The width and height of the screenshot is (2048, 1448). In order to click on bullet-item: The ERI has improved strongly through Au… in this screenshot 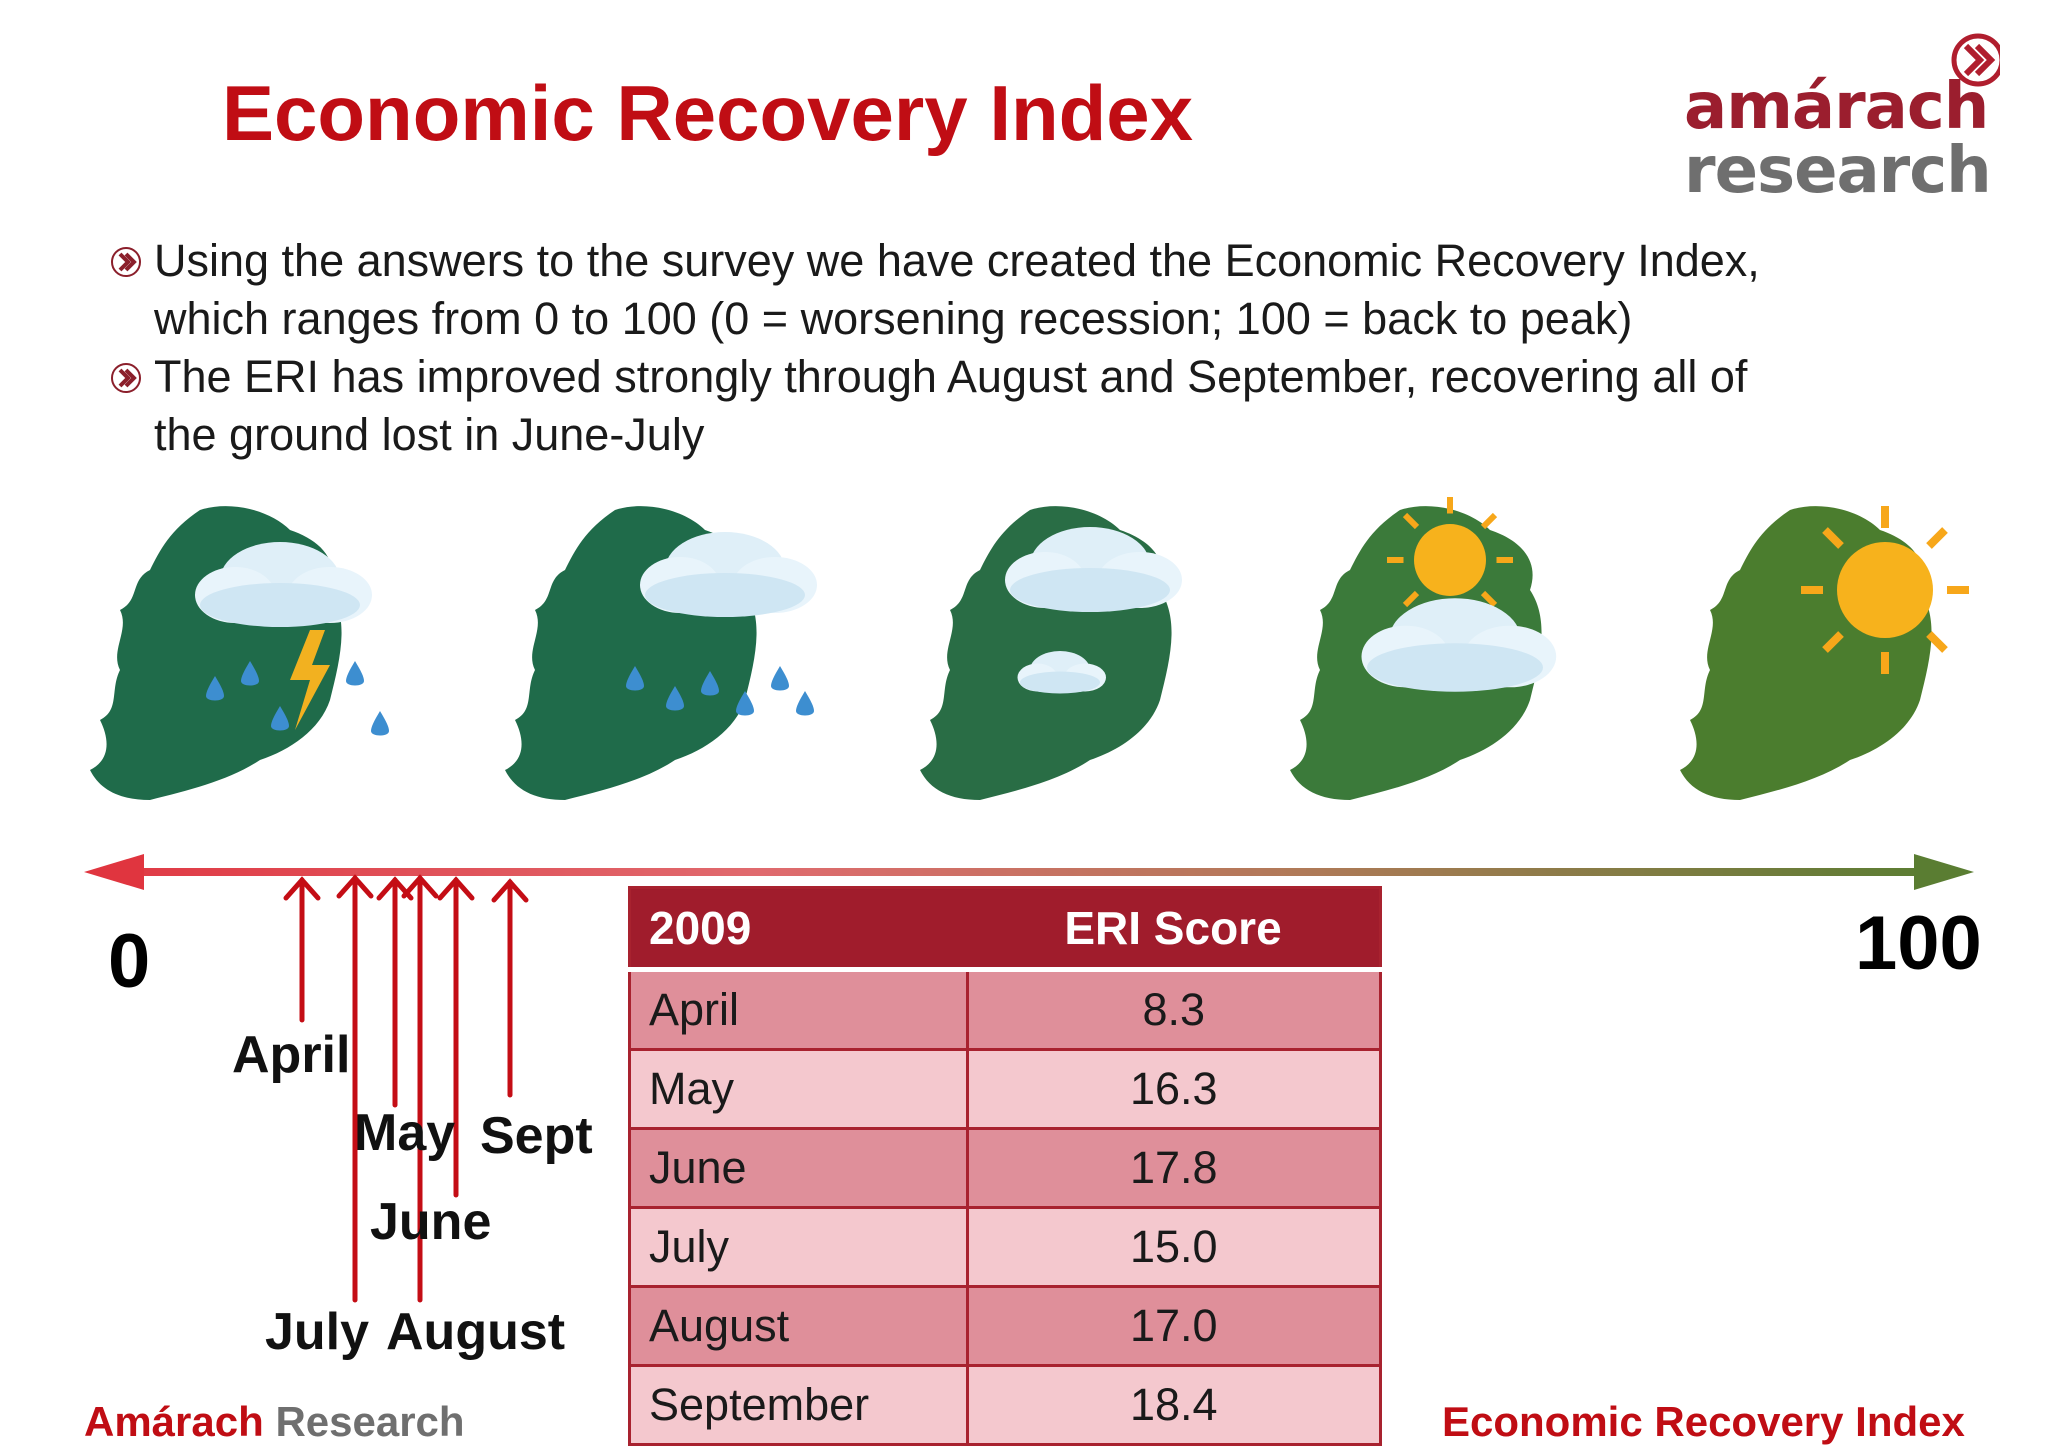, I will do `click(1050, 406)`.